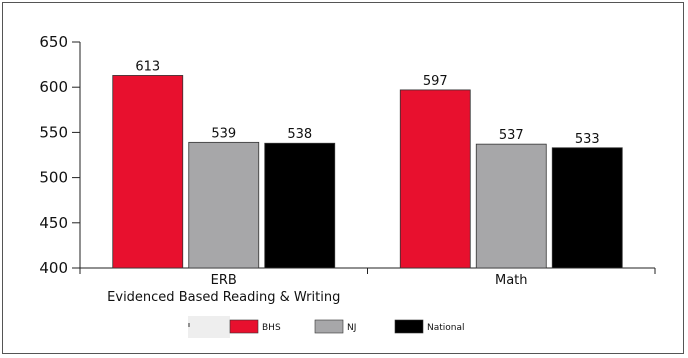 The width and height of the screenshot is (688, 358). I want to click on legend-label-national: National, so click(446, 328).